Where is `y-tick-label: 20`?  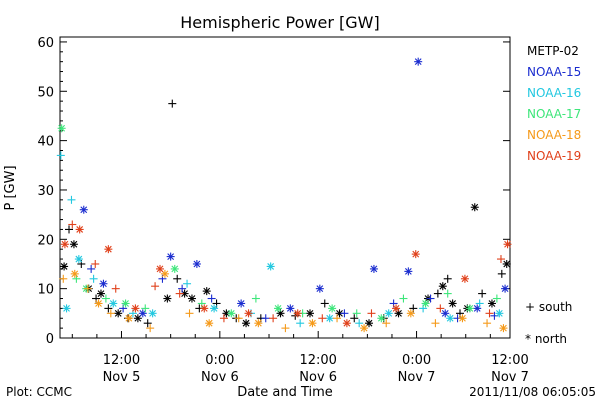 y-tick-label: 20 is located at coordinates (45, 240).